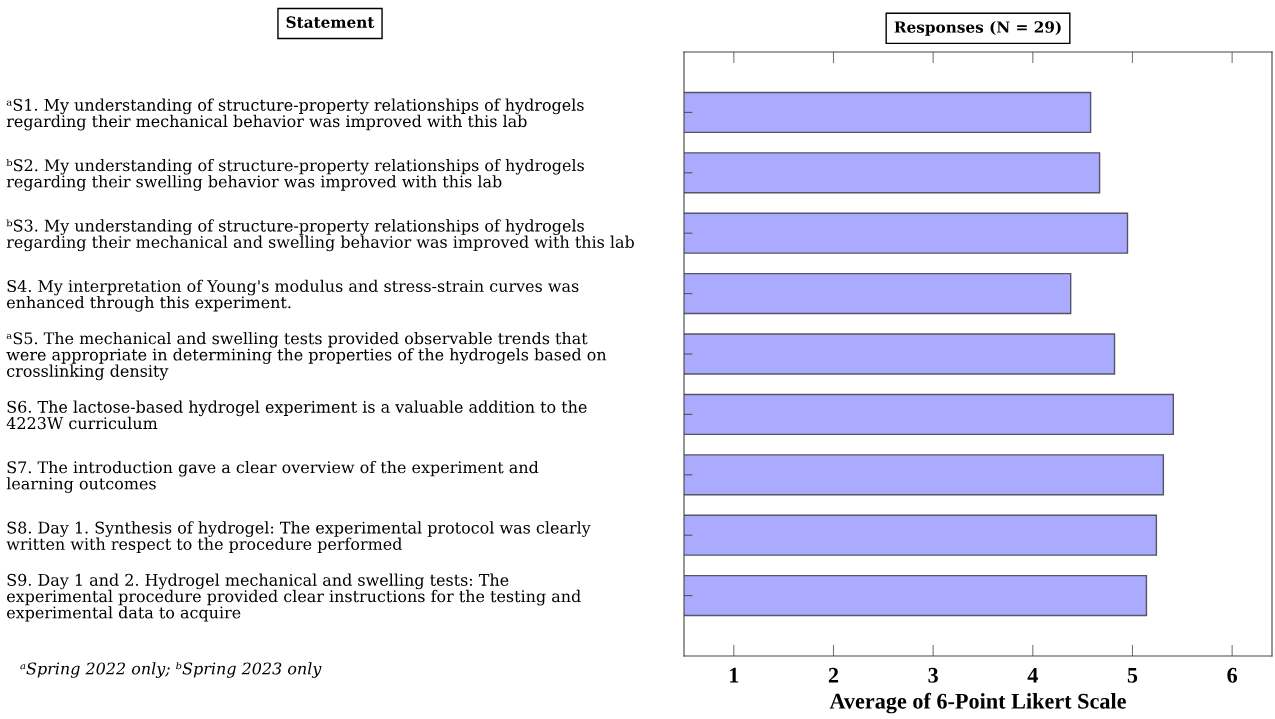 Image resolution: width=1275 pixels, height=719 pixels. I want to click on x-tick-label: 6, so click(1232, 675).